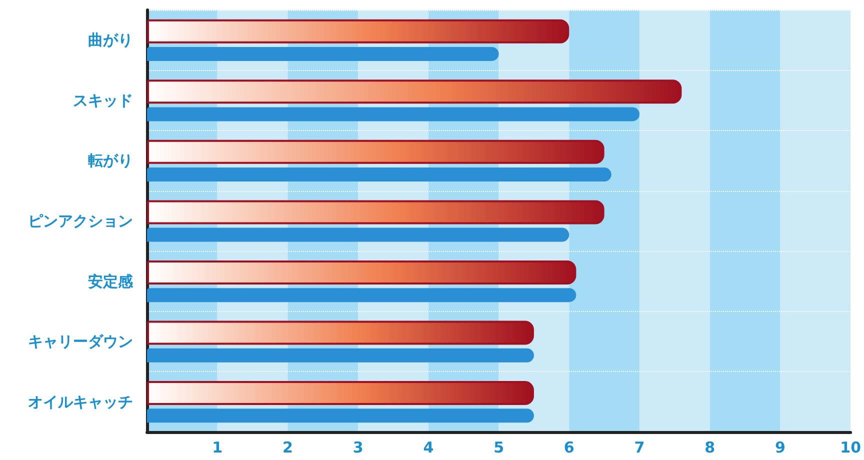 The height and width of the screenshot is (460, 864). I want to click on x-tick-label: 8, so click(710, 447).